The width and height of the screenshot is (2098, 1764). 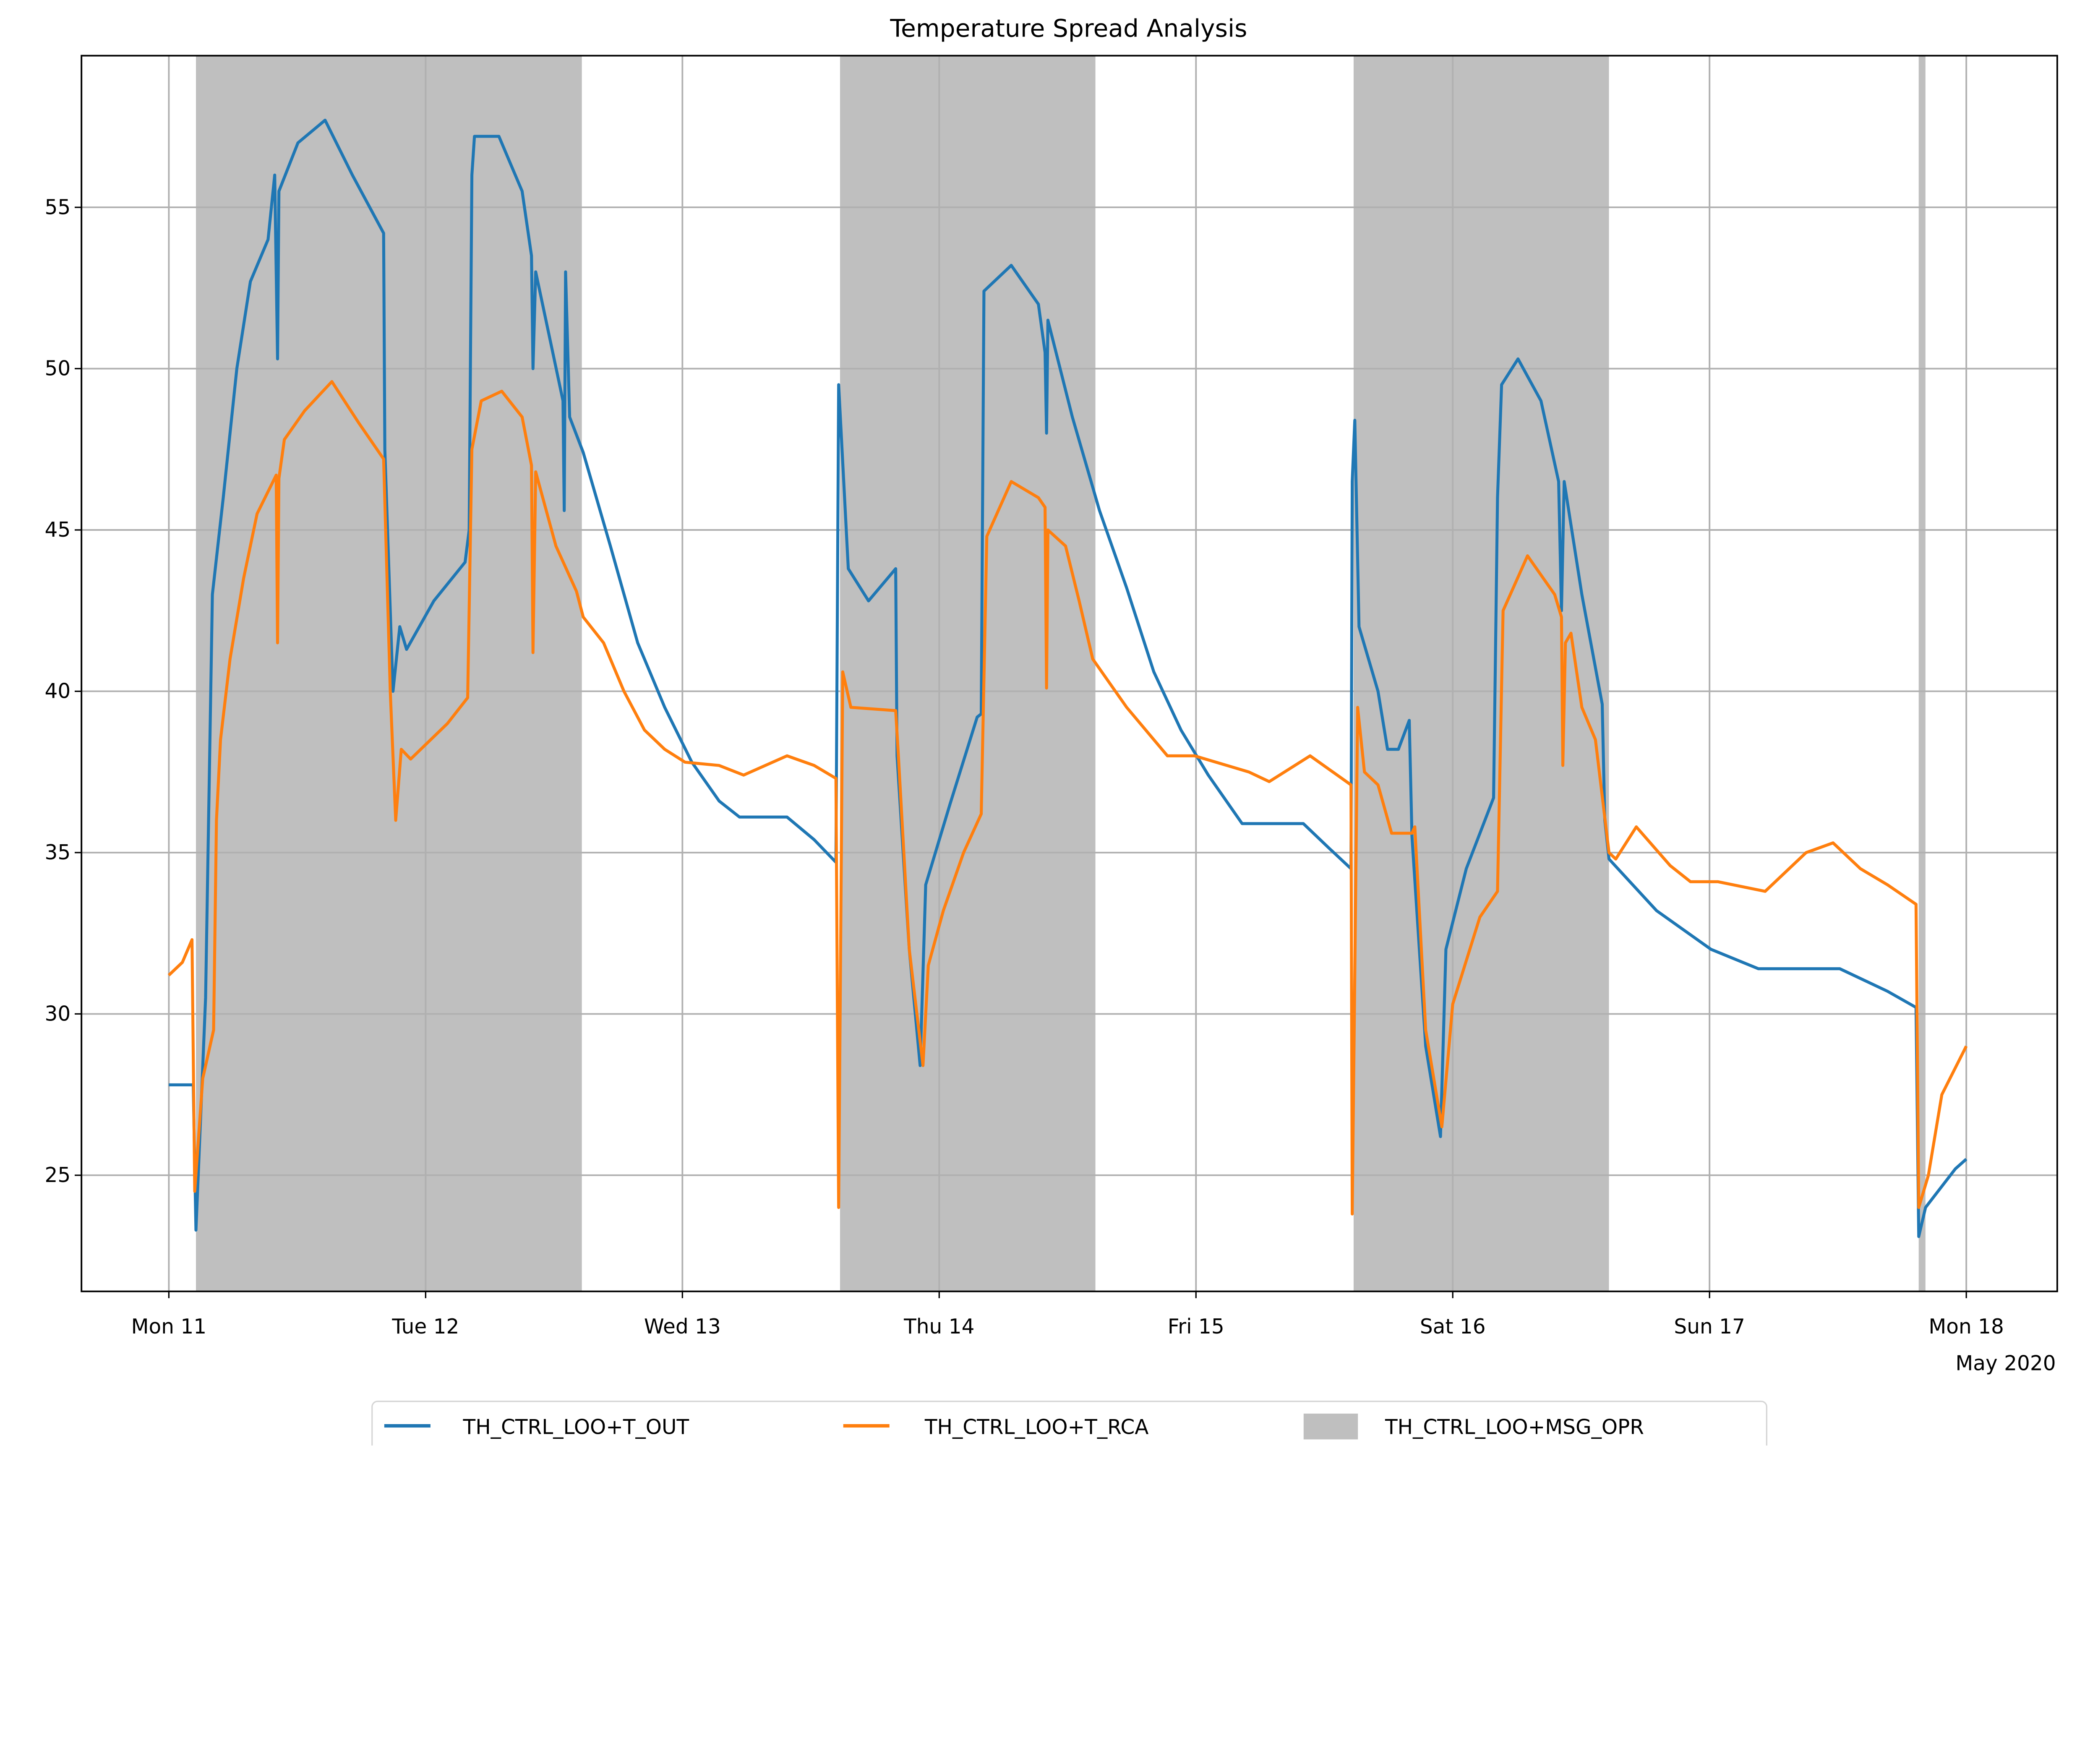 I want to click on x-tick-label: Sun 17, so click(x=1709, y=1327).